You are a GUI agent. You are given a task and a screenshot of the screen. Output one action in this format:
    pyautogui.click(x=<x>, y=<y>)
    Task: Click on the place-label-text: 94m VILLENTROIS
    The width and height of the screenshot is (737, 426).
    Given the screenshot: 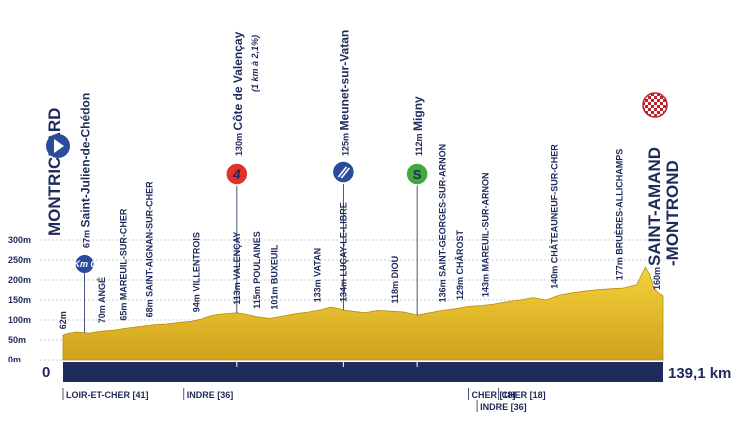 What is the action you would take?
    pyautogui.click(x=197, y=272)
    